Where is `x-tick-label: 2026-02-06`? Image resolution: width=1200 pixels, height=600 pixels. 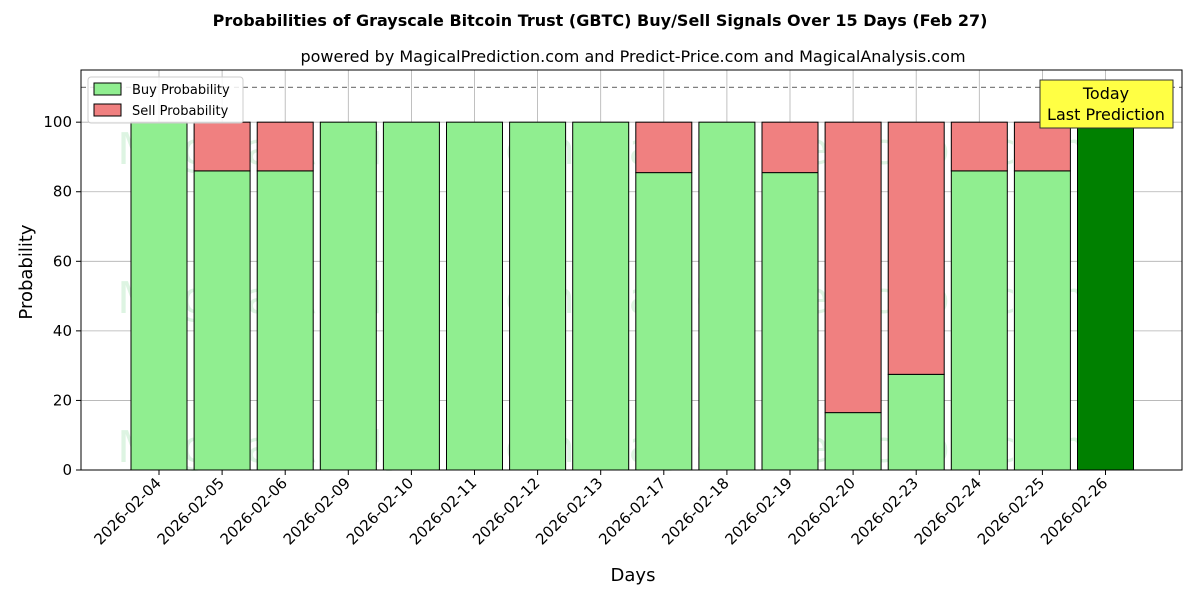
x-tick-label: 2026-02-06 is located at coordinates (254, 511).